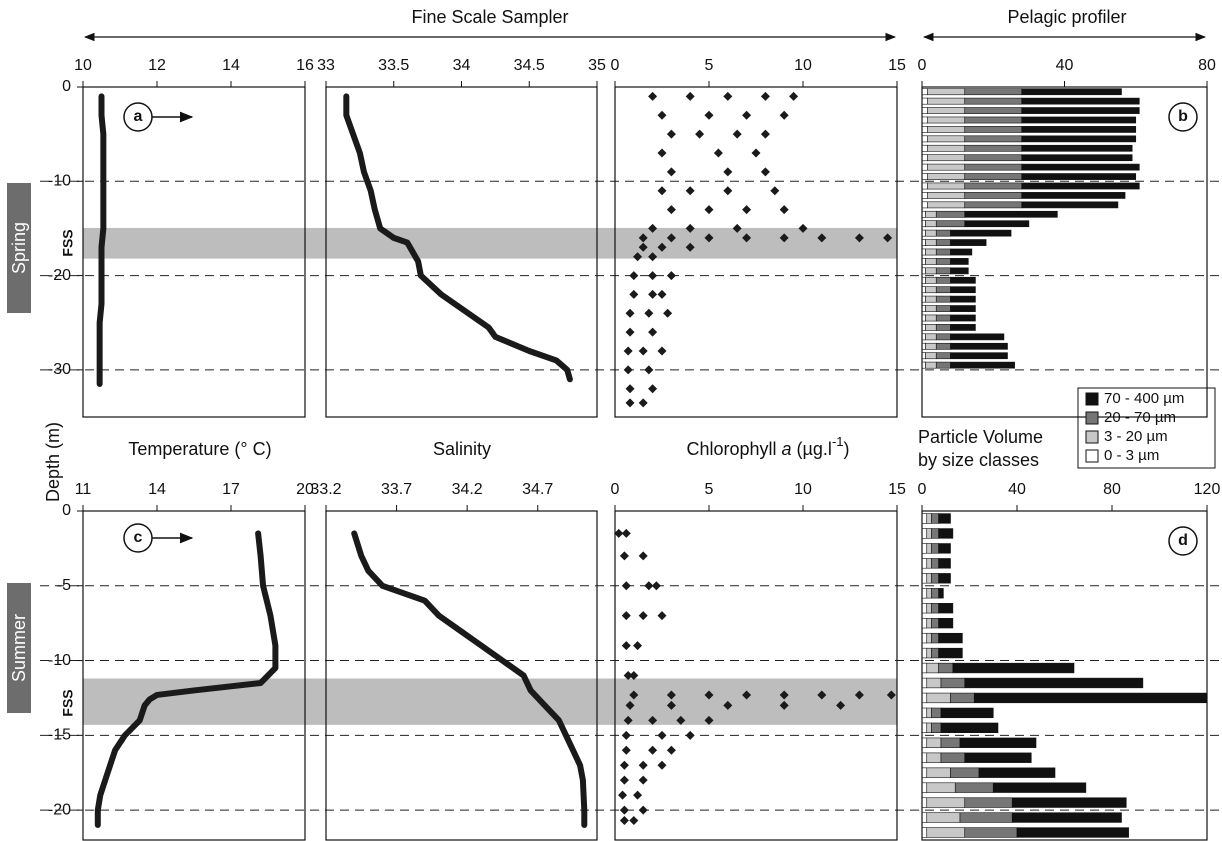 This screenshot has height=841, width=1222. Describe the element at coordinates (733, 449) in the screenshot. I see `label-part: Chlorophyll` at that location.